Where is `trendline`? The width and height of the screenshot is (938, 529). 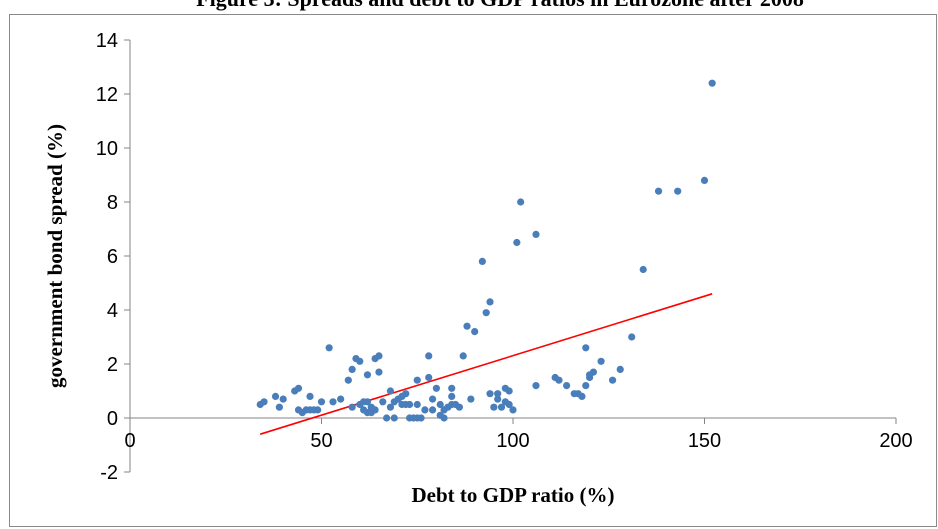
trendline is located at coordinates (486, 364).